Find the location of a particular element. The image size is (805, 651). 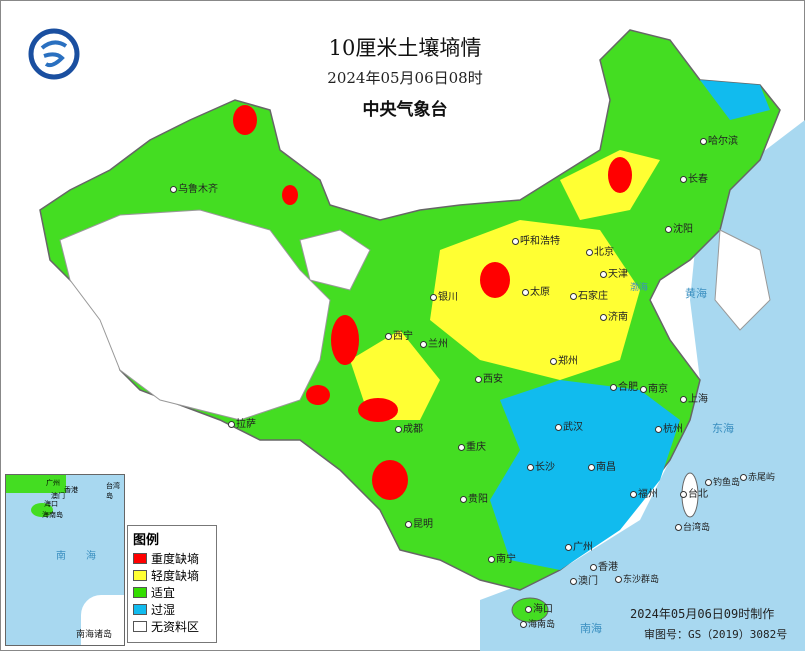

city-label: 石家庄 is located at coordinates (589, 294).